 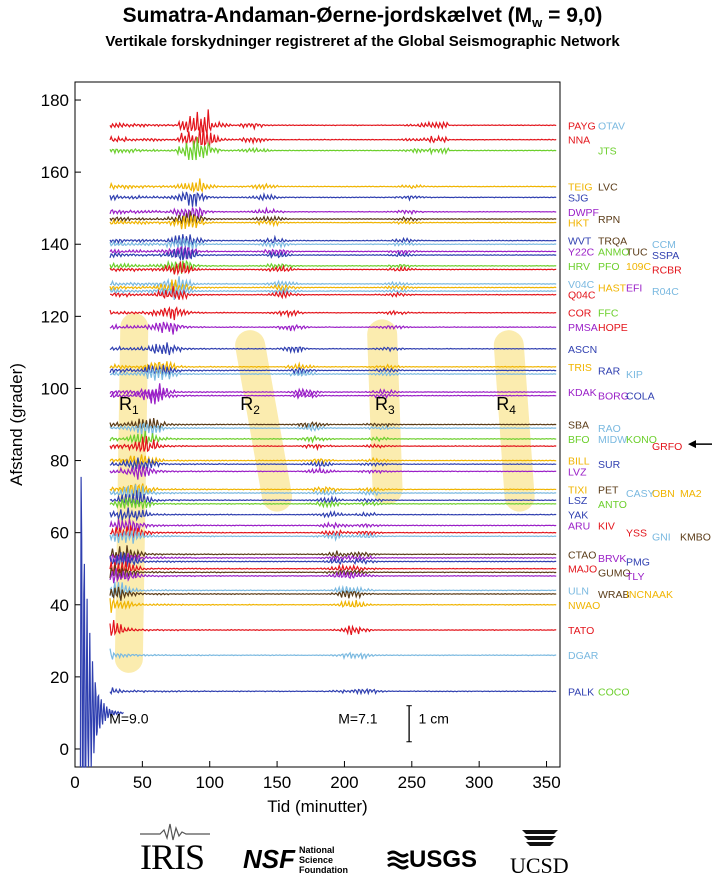 I want to click on x-tick-label: 250, so click(x=412, y=782).